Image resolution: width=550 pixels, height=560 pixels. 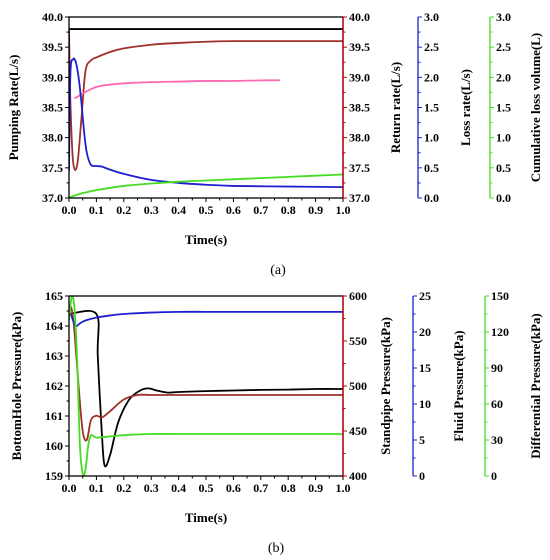 What do you see at coordinates (358, 341) in the screenshot?
I see `y-tick-label: 550` at bounding box center [358, 341].